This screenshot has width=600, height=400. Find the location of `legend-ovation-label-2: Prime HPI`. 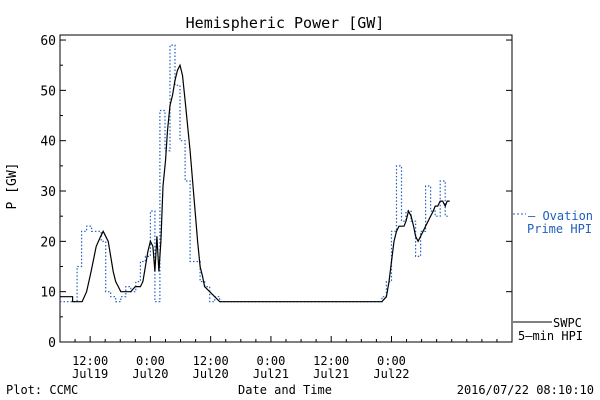

legend-ovation-label-2: Prime HPI is located at coordinates (559, 229).